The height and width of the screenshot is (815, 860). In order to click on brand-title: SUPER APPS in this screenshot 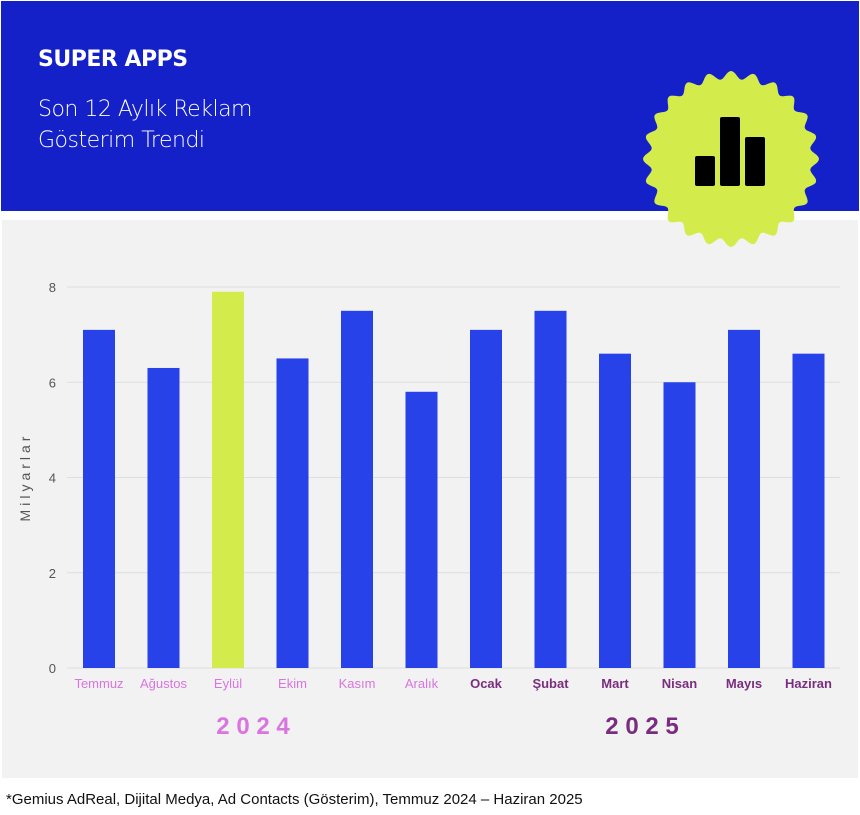, I will do `click(113, 59)`.